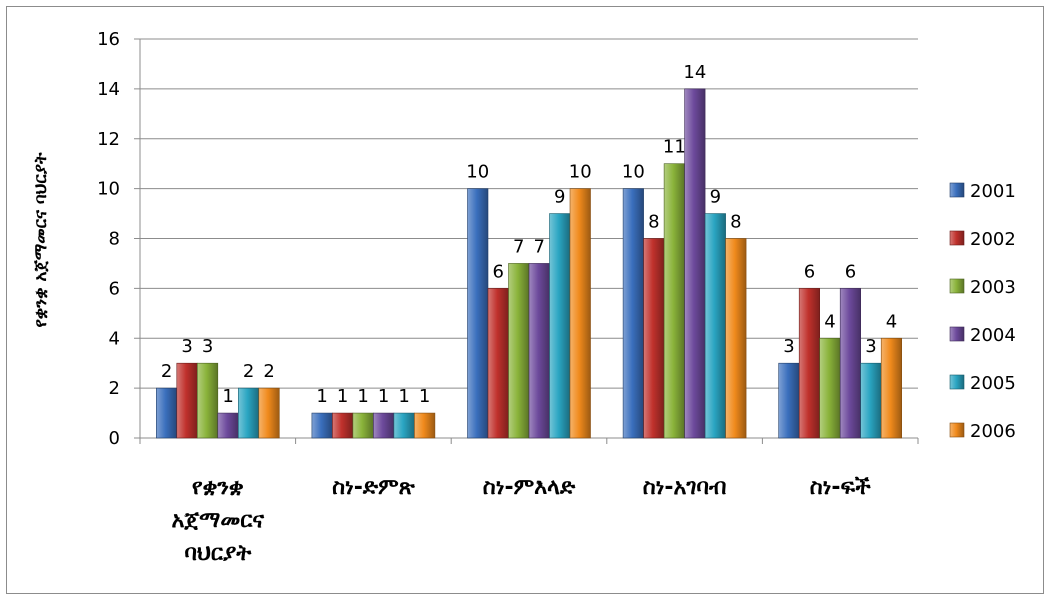 The image size is (1052, 600). I want to click on legend-label-2001: 2001, so click(993, 191).